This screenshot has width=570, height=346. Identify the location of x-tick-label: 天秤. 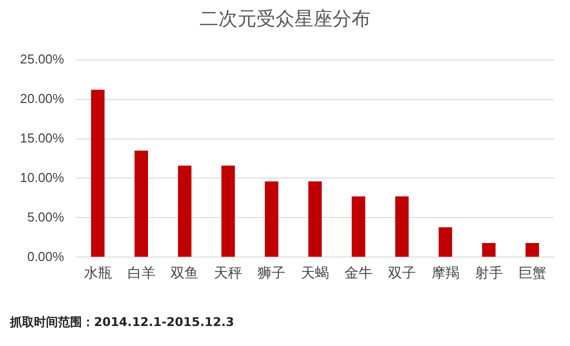
(228, 272).